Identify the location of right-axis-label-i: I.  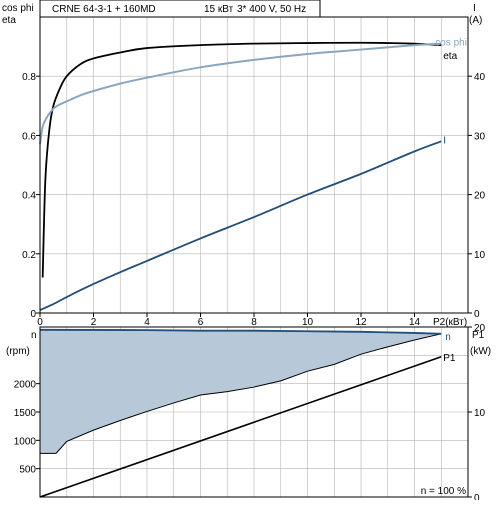
(474, 8).